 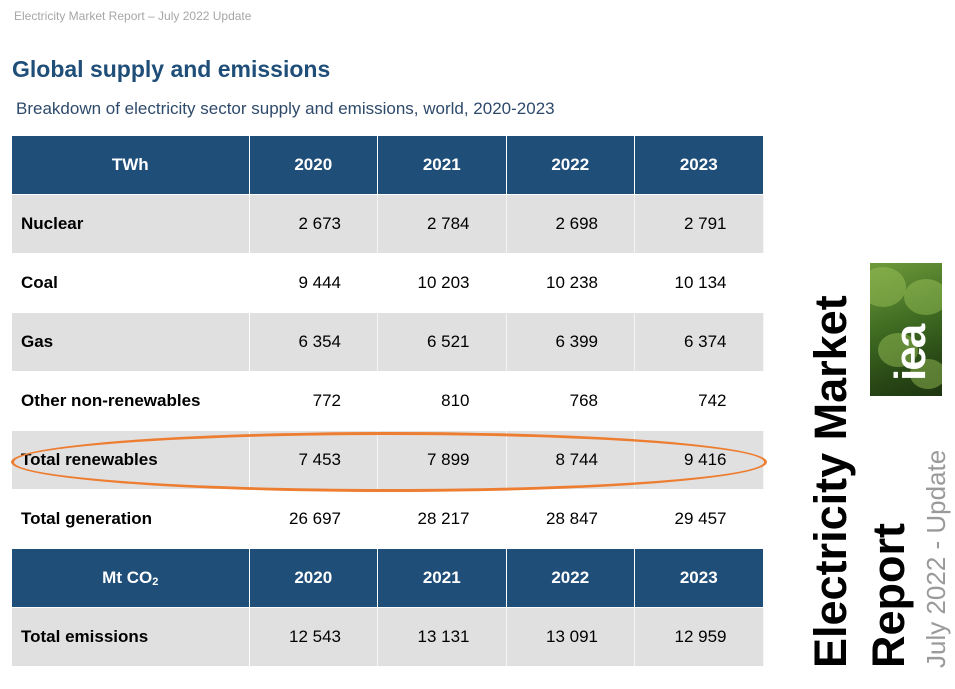 I want to click on table-cell: 2 791, so click(x=699, y=224).